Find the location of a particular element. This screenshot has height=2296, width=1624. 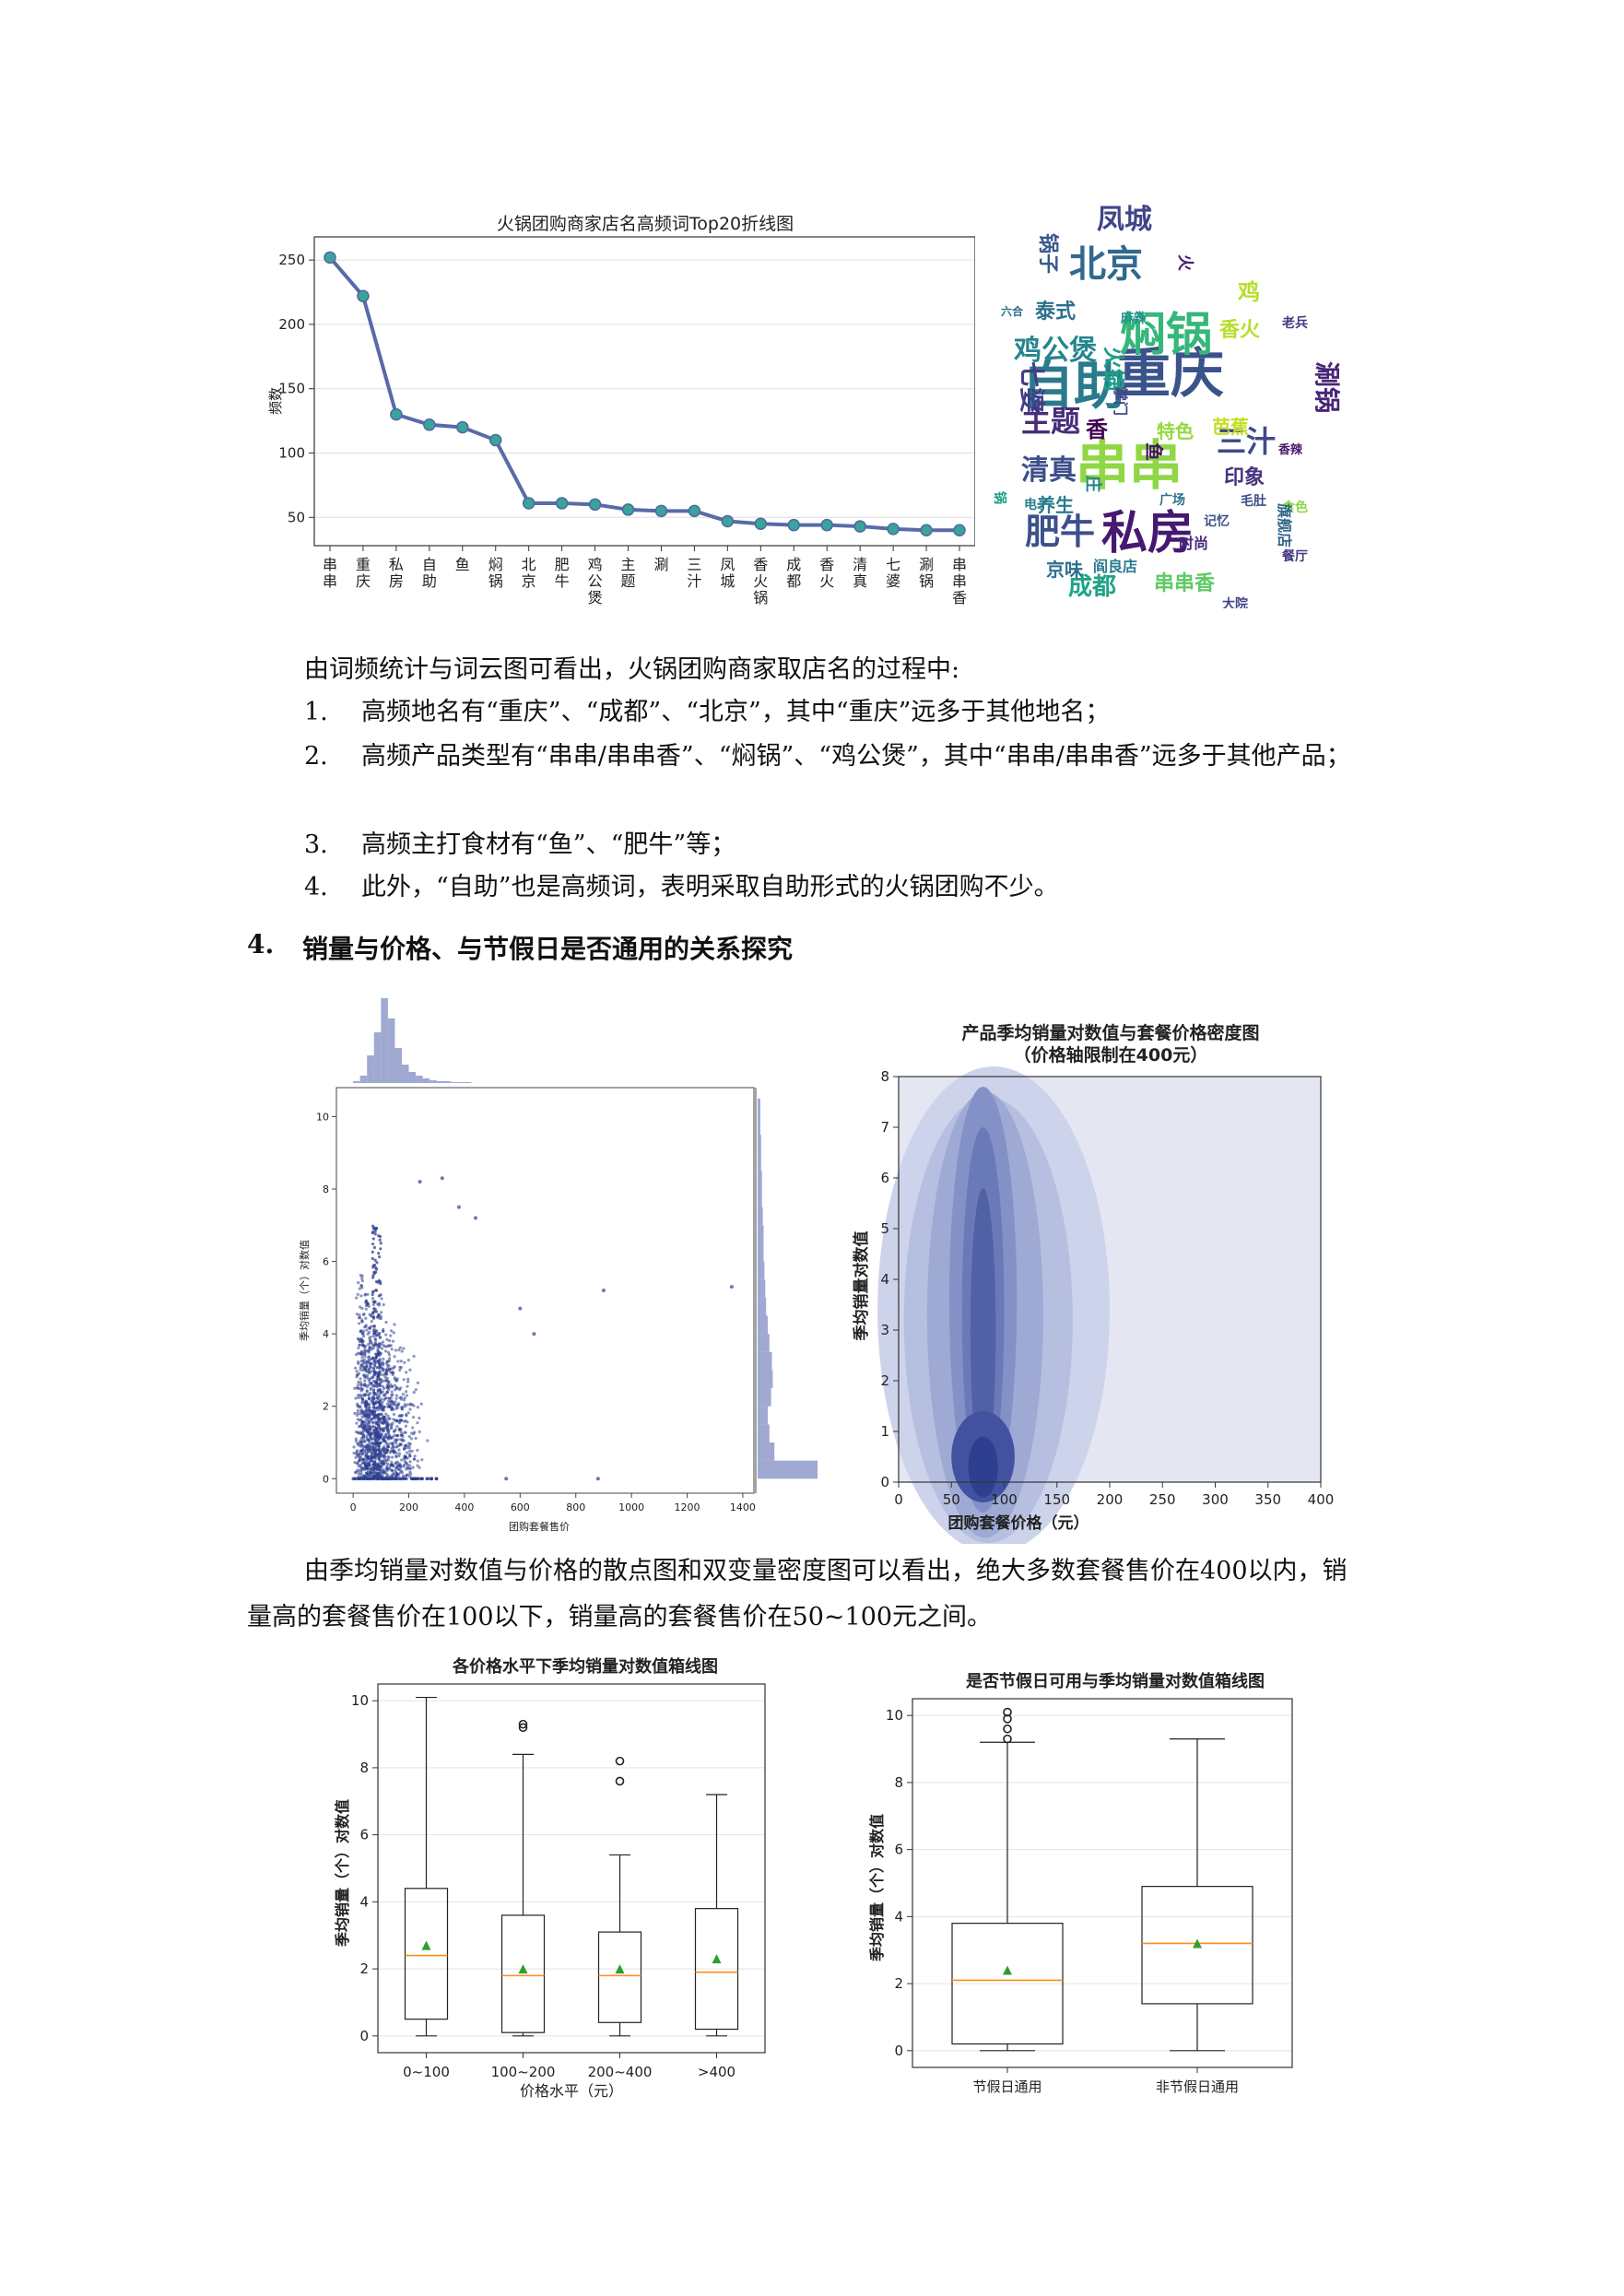

word-cloud-word: 私房 is located at coordinates (1147, 532).